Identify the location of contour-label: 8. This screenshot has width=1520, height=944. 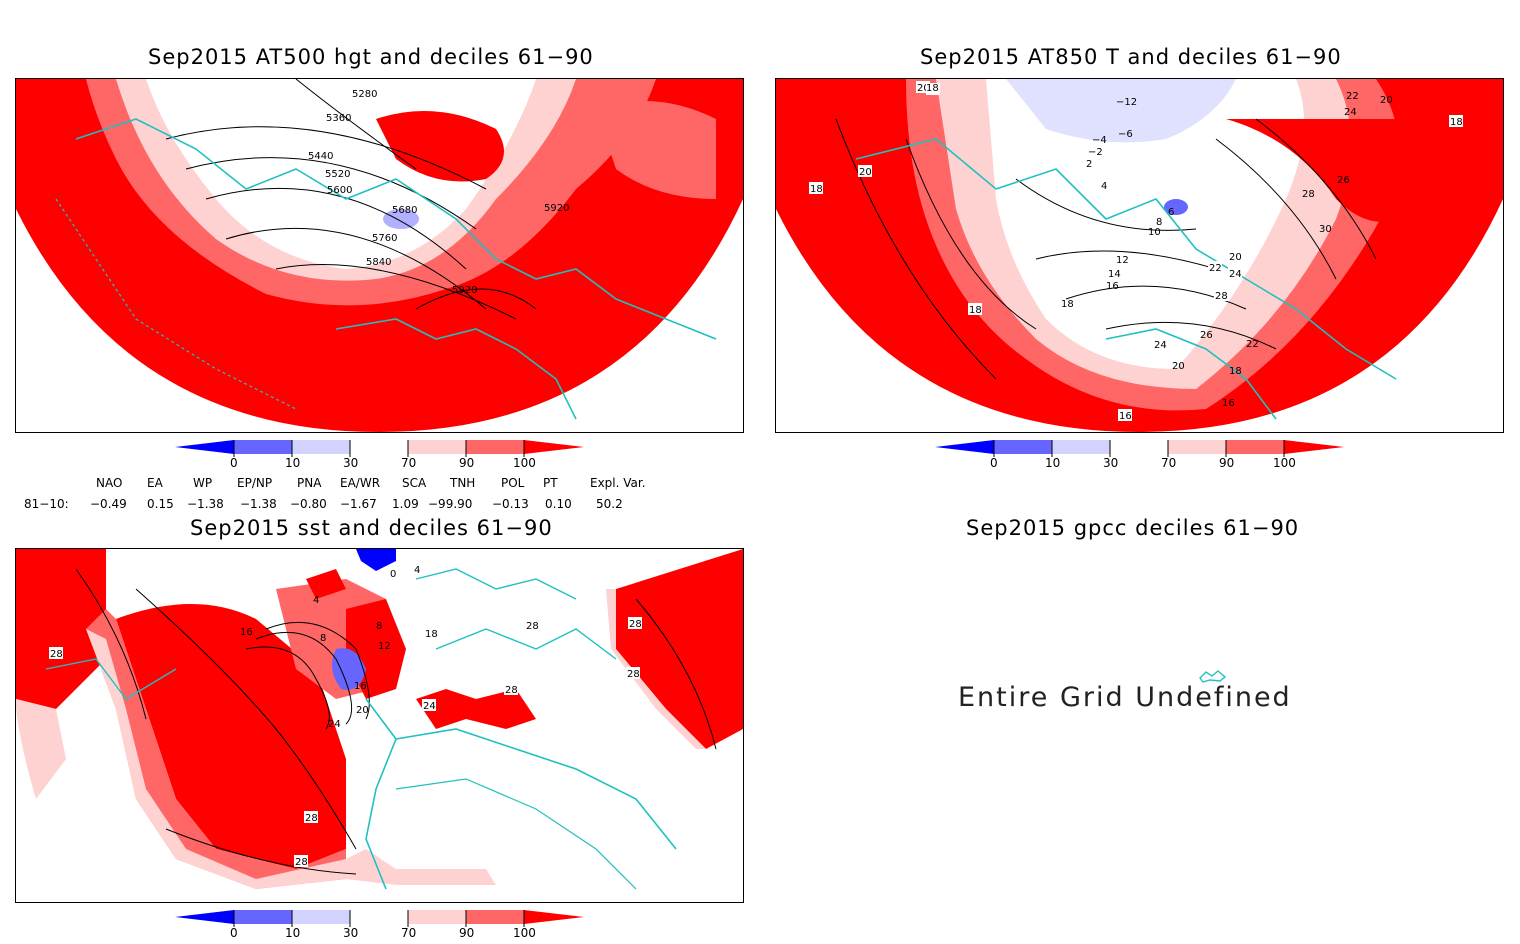
(323, 638).